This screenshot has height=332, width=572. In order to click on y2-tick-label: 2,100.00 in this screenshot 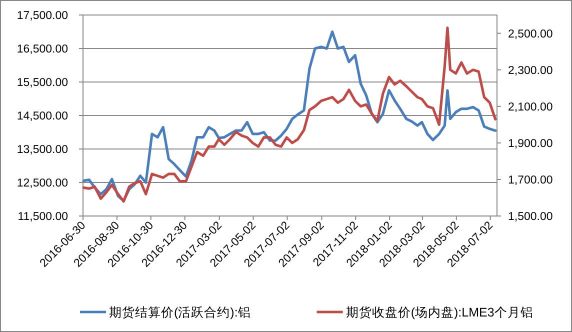, I will do `click(530, 107)`.